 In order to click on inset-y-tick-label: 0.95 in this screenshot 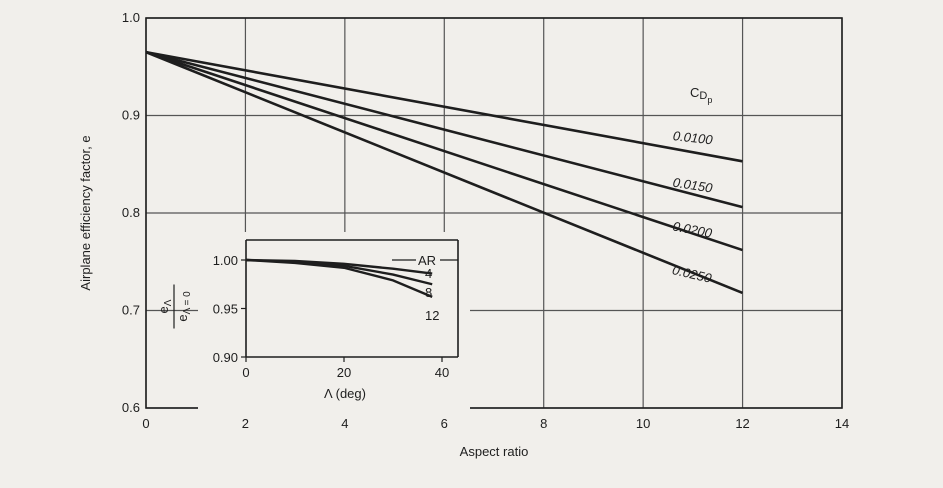, I will do `click(225, 309)`.